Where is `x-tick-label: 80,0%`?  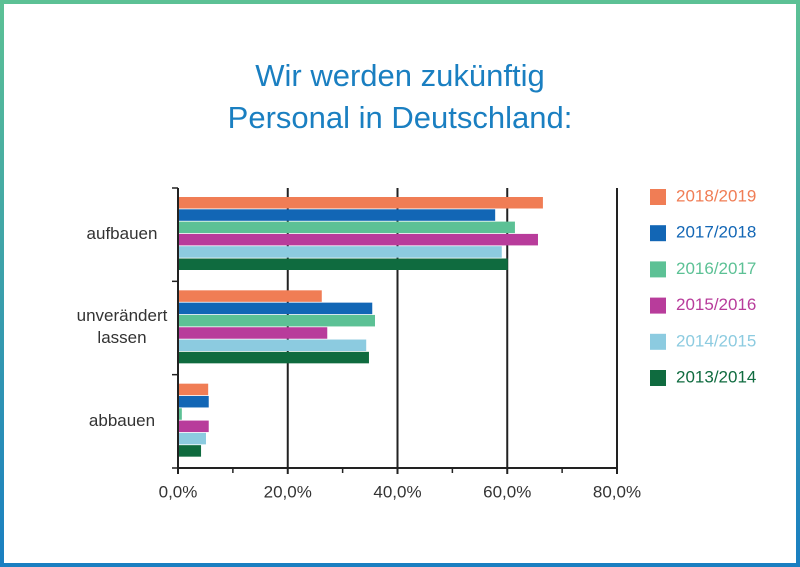
x-tick-label: 80,0% is located at coordinates (617, 491).